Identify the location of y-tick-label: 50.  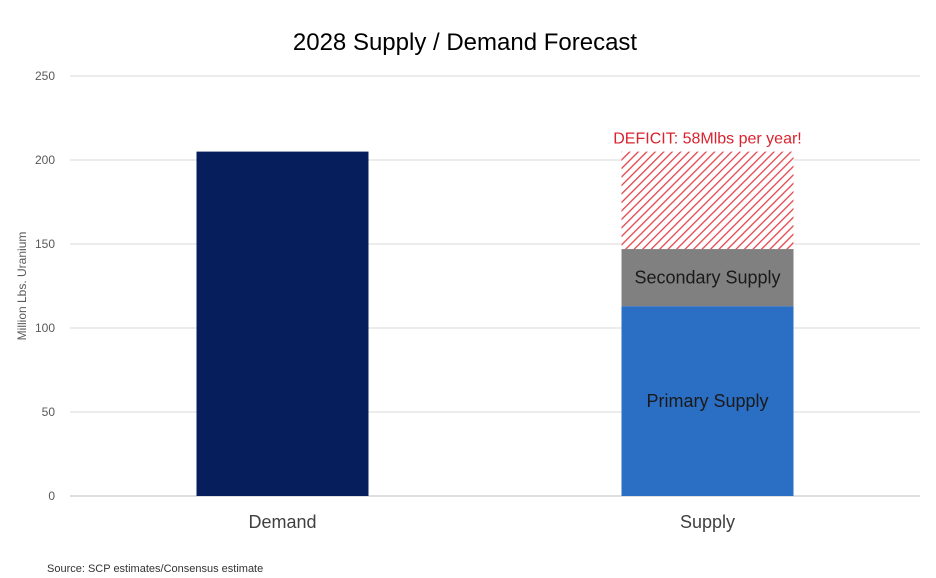
(49, 412).